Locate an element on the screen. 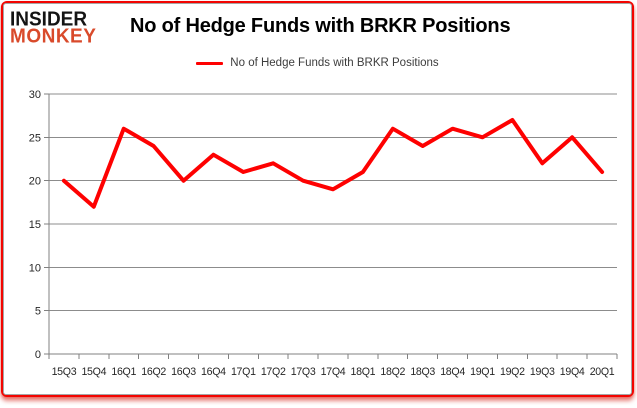 The width and height of the screenshot is (637, 408). svg-text: 5 is located at coordinates (38, 312).